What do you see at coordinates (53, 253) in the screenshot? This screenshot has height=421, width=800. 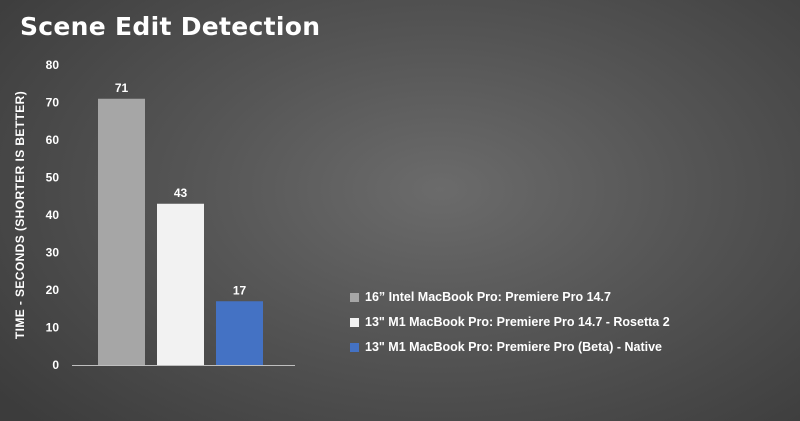 I see `y-tick-label: 30` at bounding box center [53, 253].